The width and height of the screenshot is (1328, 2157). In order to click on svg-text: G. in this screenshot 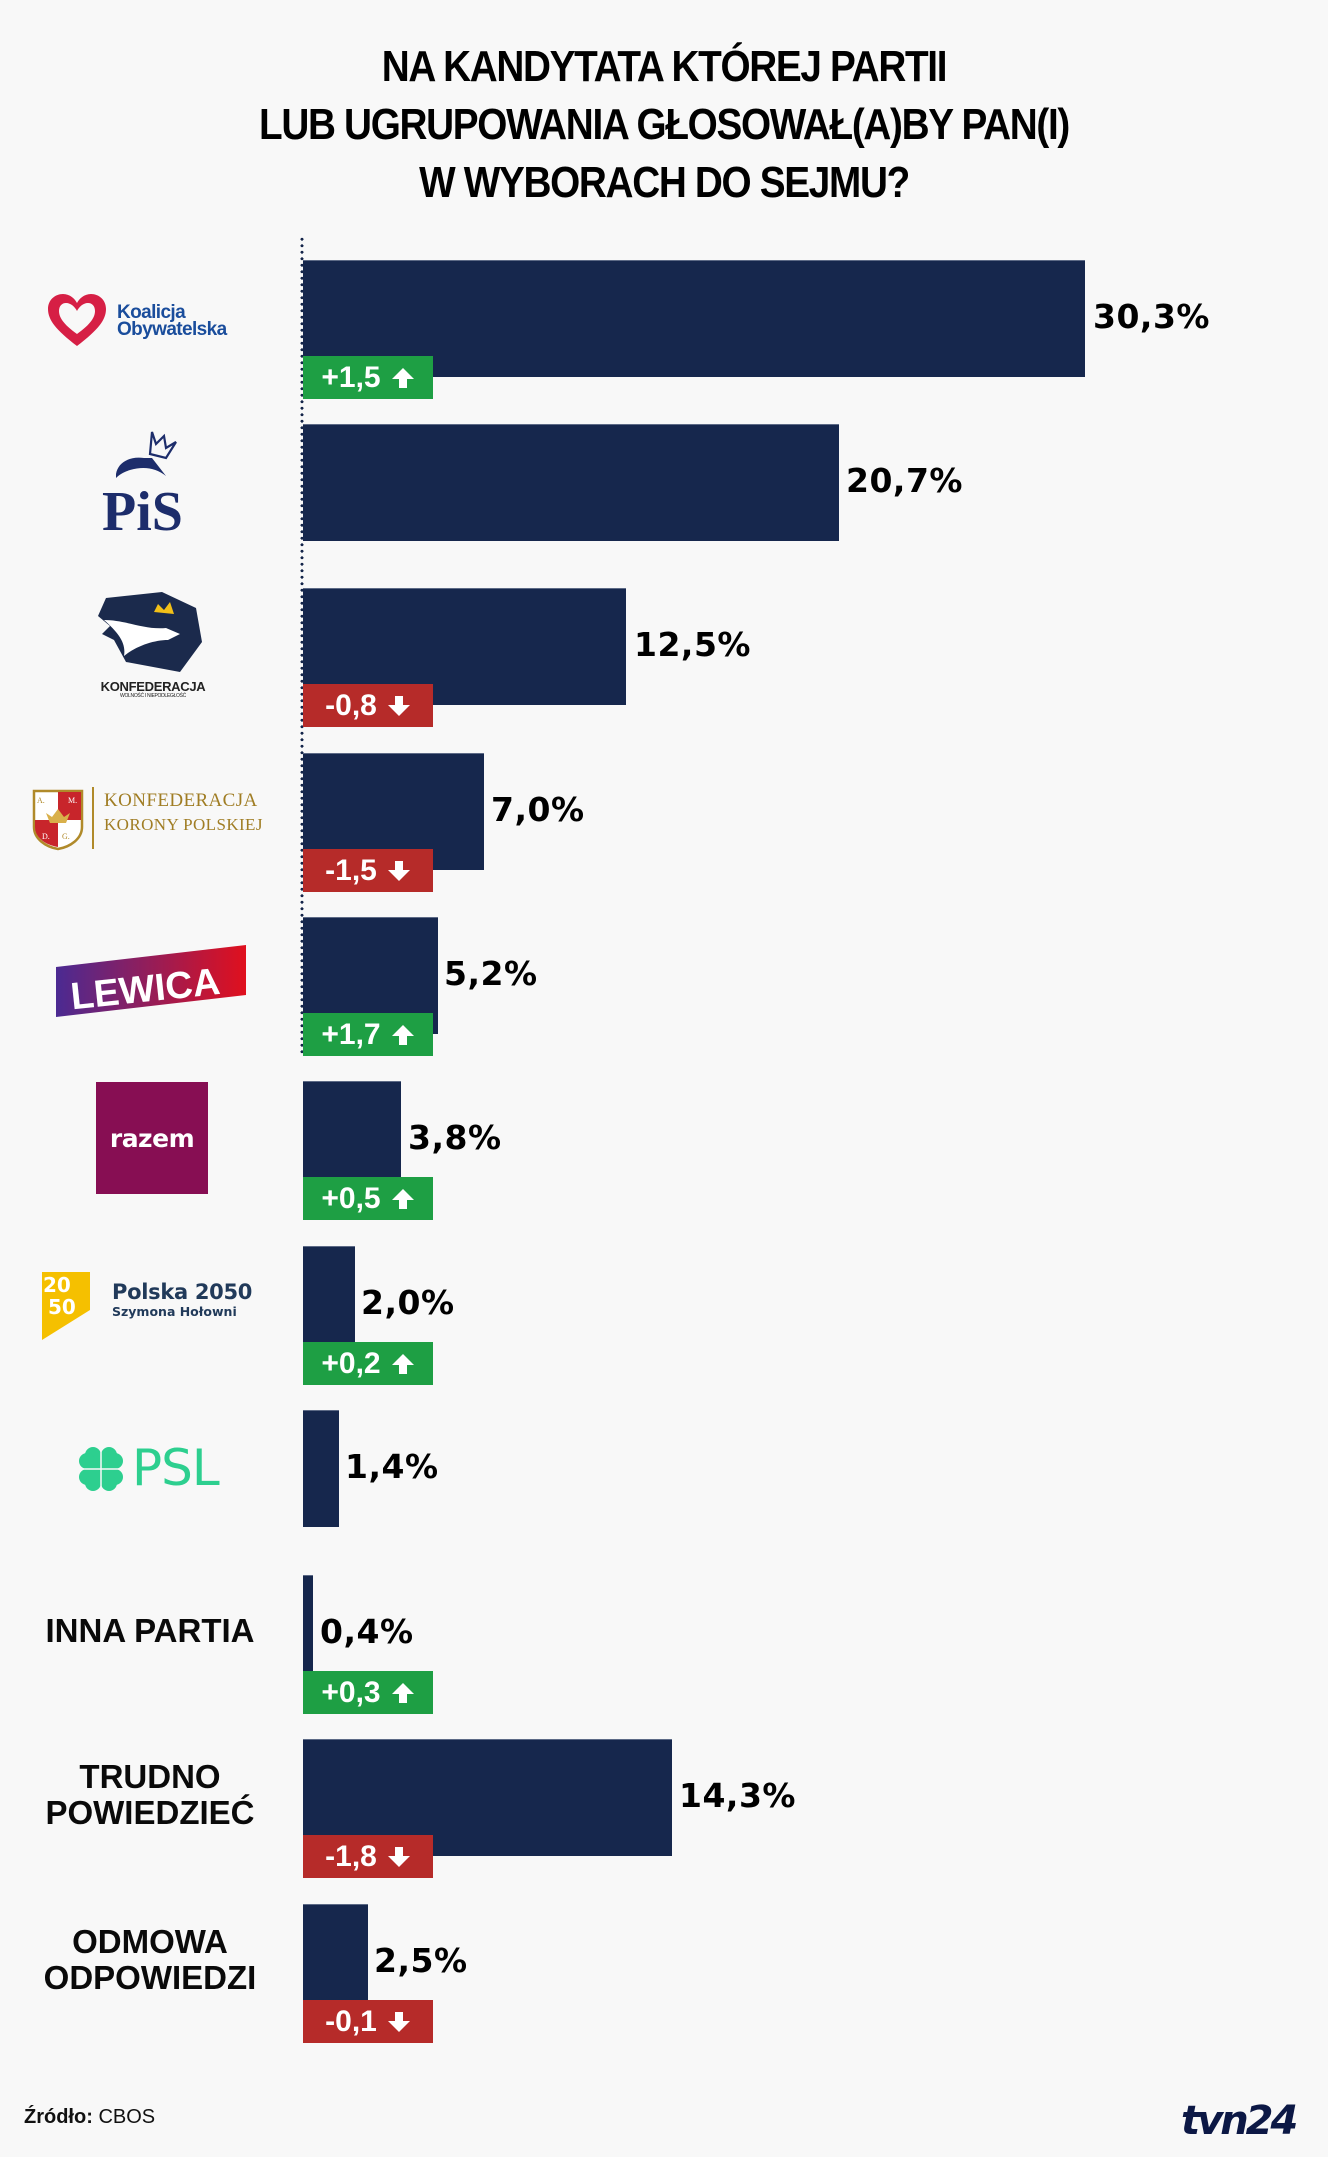, I will do `click(66, 836)`.